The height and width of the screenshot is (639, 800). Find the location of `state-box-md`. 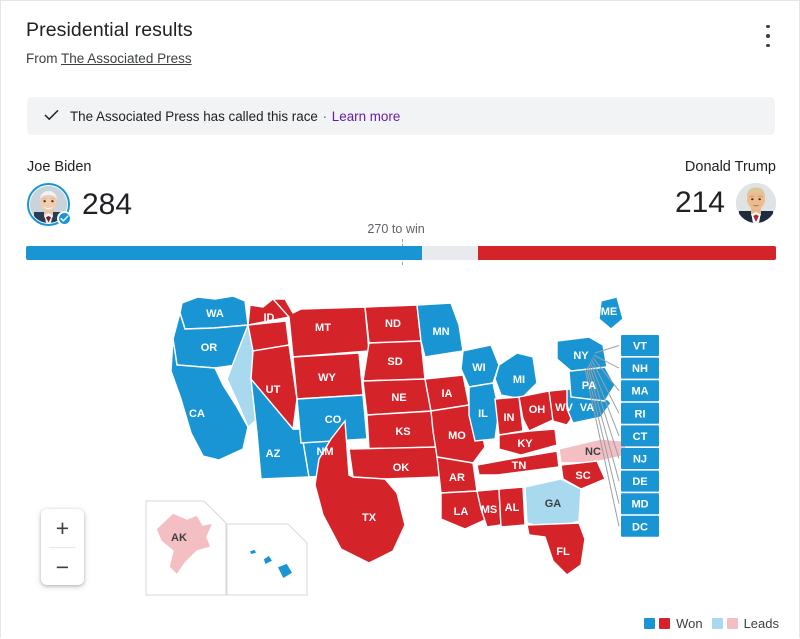

state-box-md is located at coordinates (640, 504).